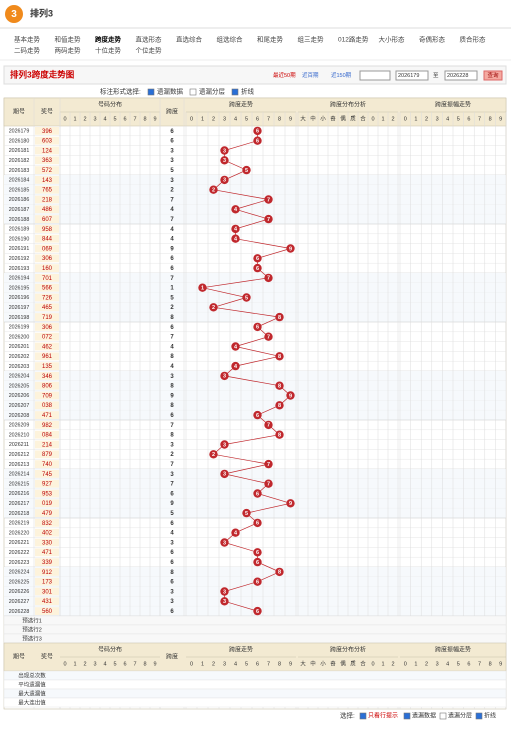  Describe the element at coordinates (108, 39) in the screenshot. I see `nav-link: 跨度走势` at that location.